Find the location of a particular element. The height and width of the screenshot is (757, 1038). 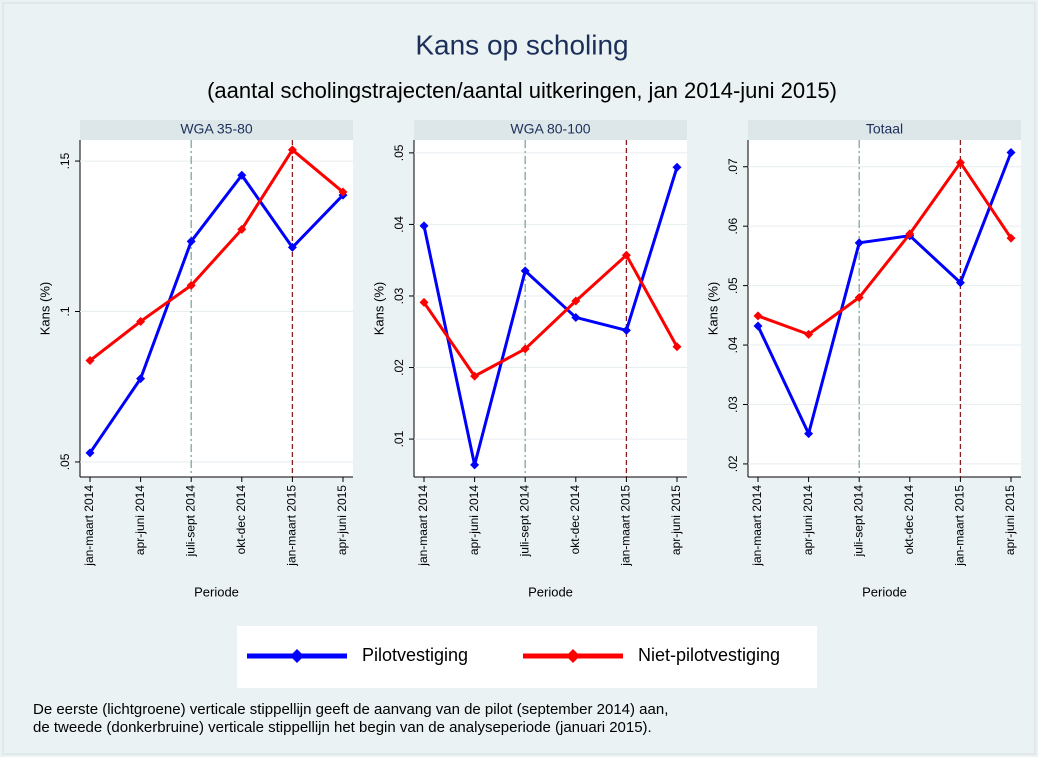

y-tick-label: .15 is located at coordinates (65, 160).